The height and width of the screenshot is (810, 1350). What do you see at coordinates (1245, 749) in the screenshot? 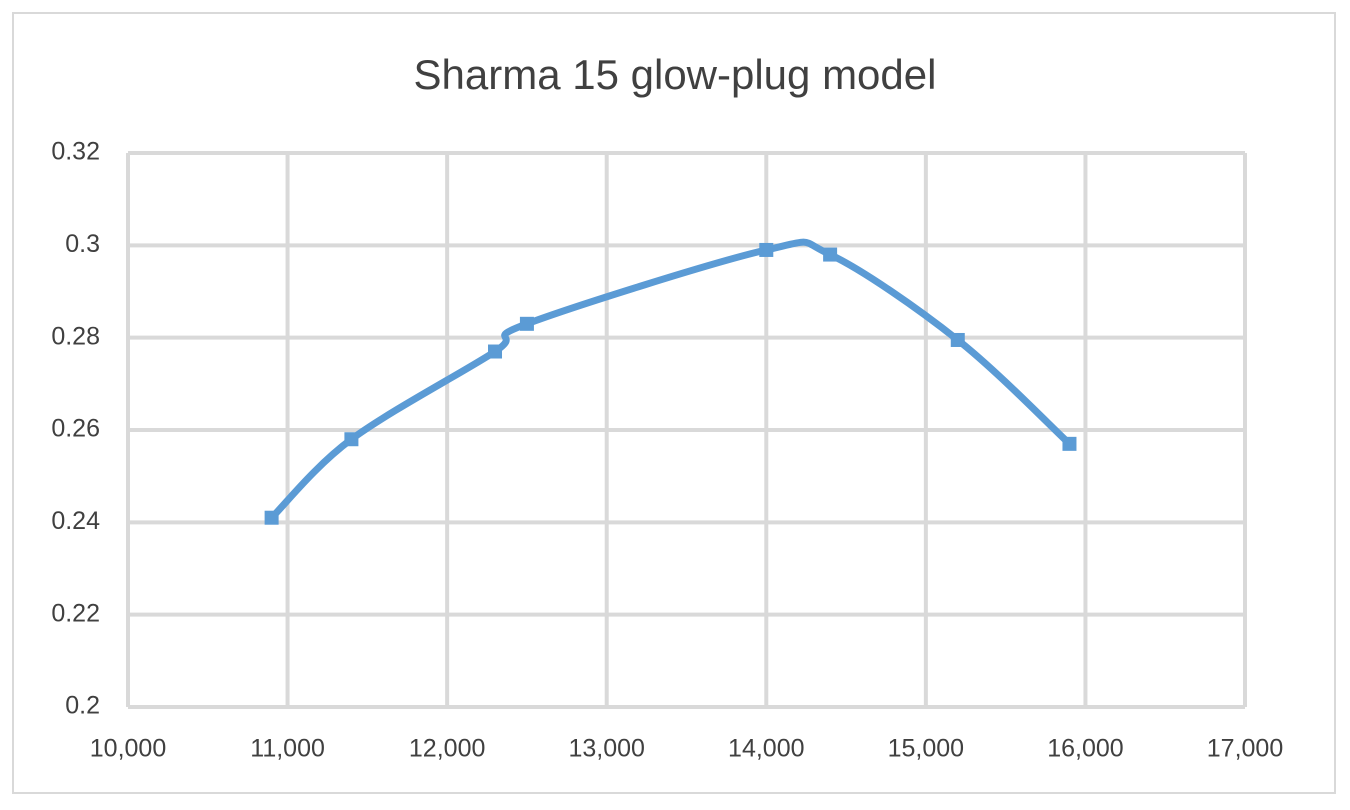
I see `x-tick-label: 17,000` at bounding box center [1245, 749].